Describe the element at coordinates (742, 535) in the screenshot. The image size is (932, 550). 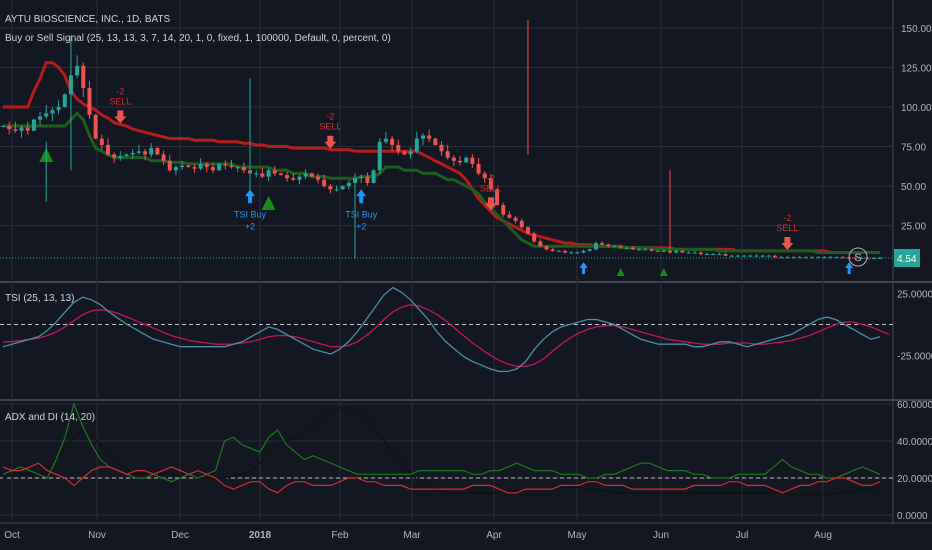
I see `x-tick-label: Jul` at that location.